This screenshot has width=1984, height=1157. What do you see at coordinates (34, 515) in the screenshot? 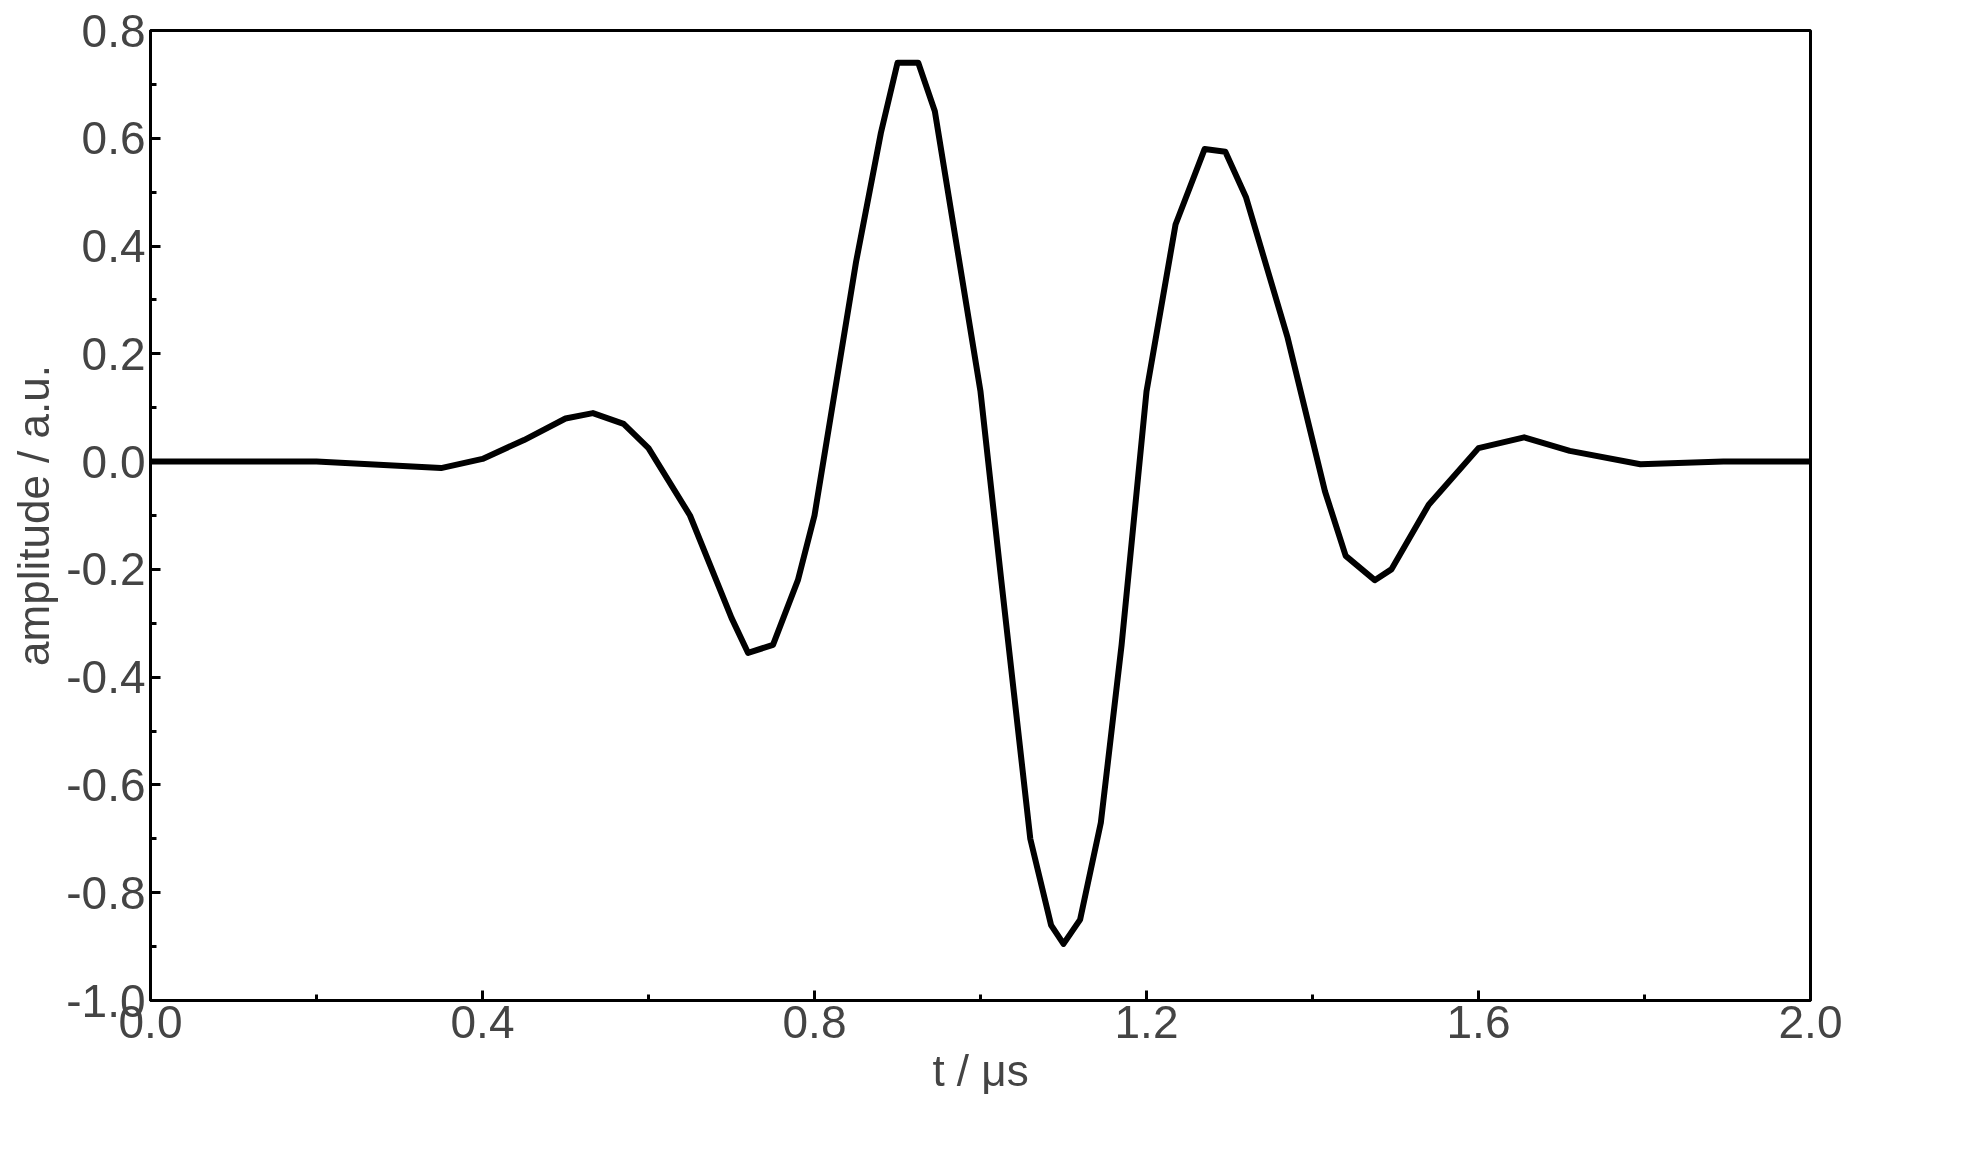
I see `y-axis-title: amplitude / a.u.` at bounding box center [34, 515].